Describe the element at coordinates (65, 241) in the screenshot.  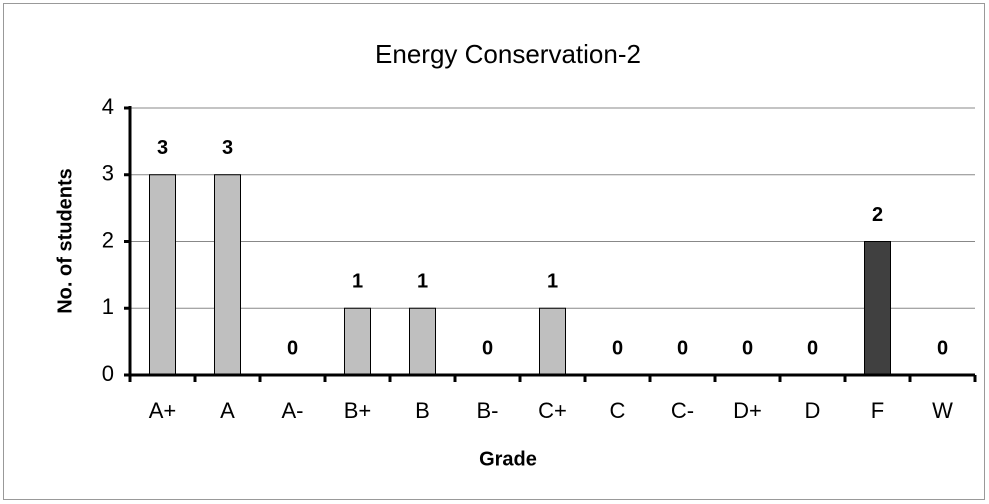
I see `y-axis-label: No. of students` at that location.